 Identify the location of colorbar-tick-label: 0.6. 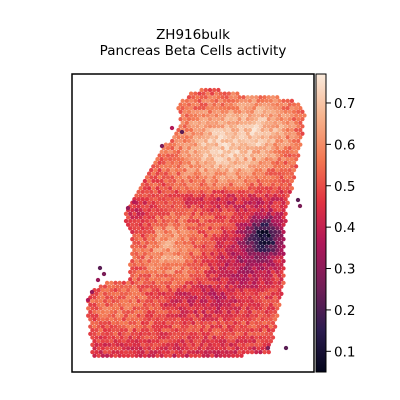
(344, 145).